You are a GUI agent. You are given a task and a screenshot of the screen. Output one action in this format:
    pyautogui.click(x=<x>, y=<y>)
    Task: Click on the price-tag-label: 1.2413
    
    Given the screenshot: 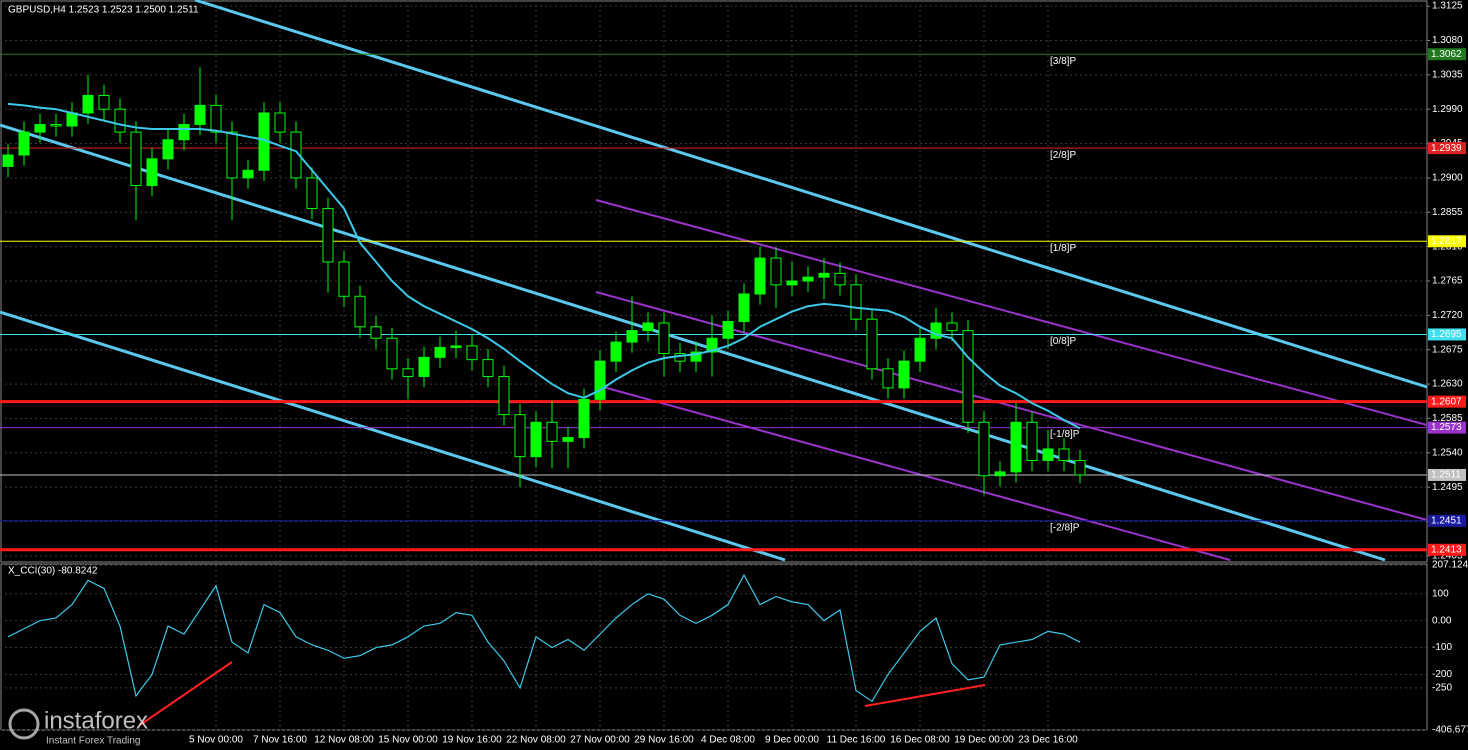 What is the action you would take?
    pyautogui.click(x=1446, y=549)
    